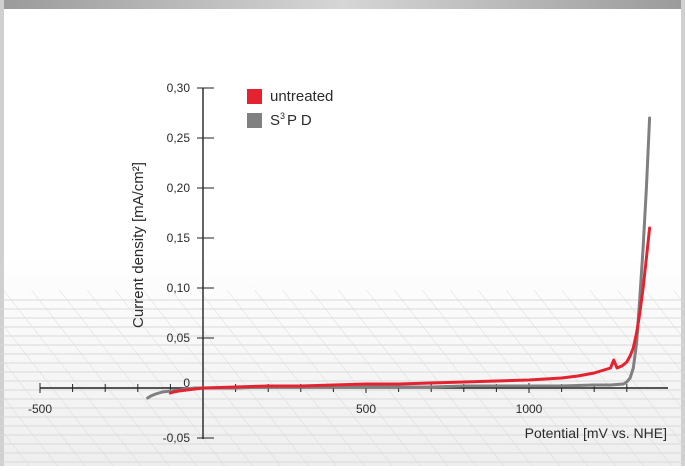 This screenshot has height=471, width=685. Describe the element at coordinates (683, 233) in the screenshot. I see `frame-right-bar` at that location.